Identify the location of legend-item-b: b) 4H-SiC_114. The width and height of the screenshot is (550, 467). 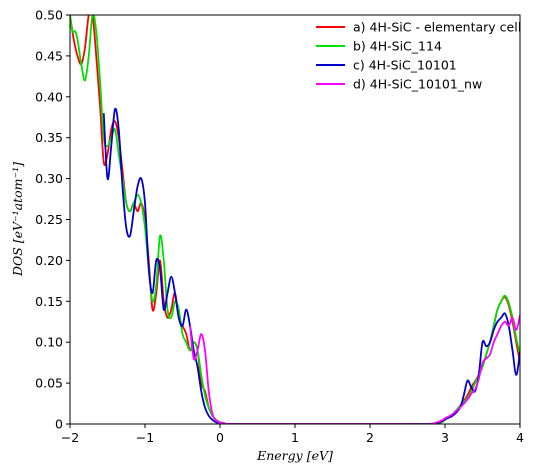
(379, 46).